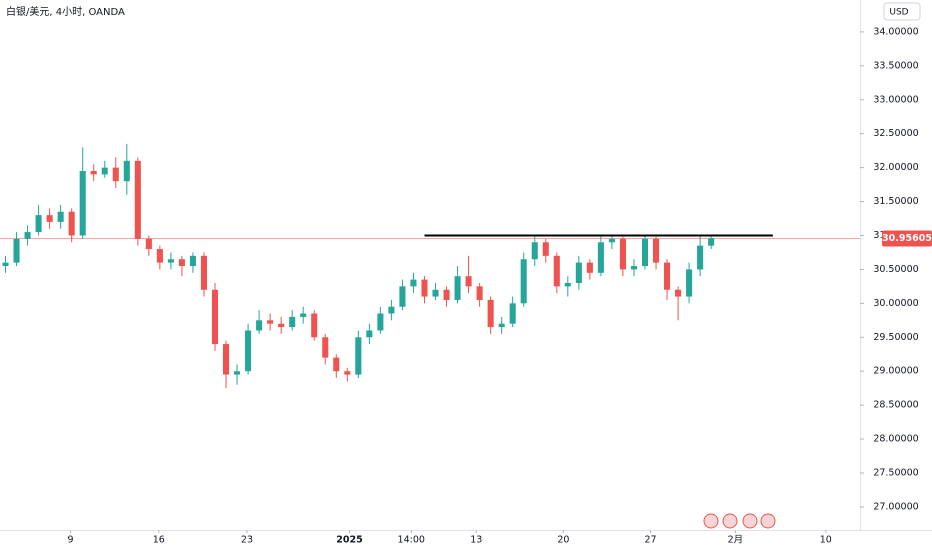 The image size is (932, 554). I want to click on last-price-box, so click(907, 238).